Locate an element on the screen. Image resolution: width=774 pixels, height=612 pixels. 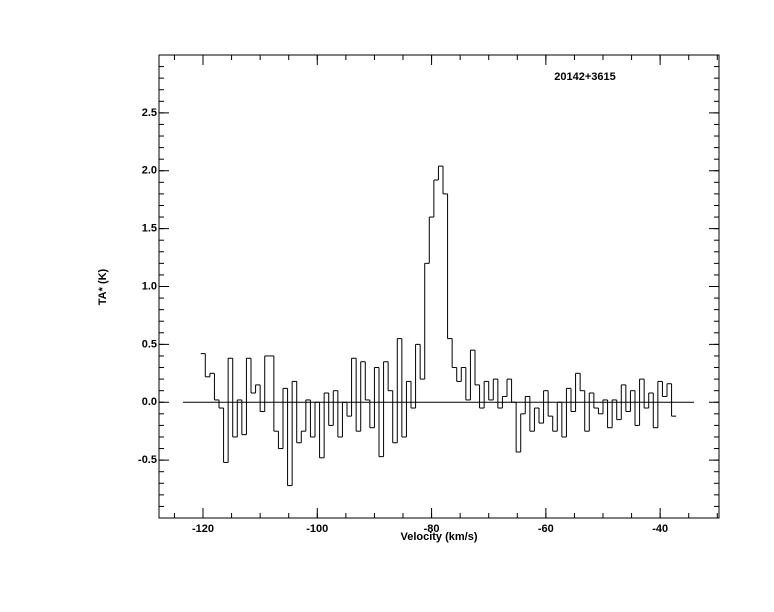
y-tick-label: -0.5 is located at coordinates (147, 460).